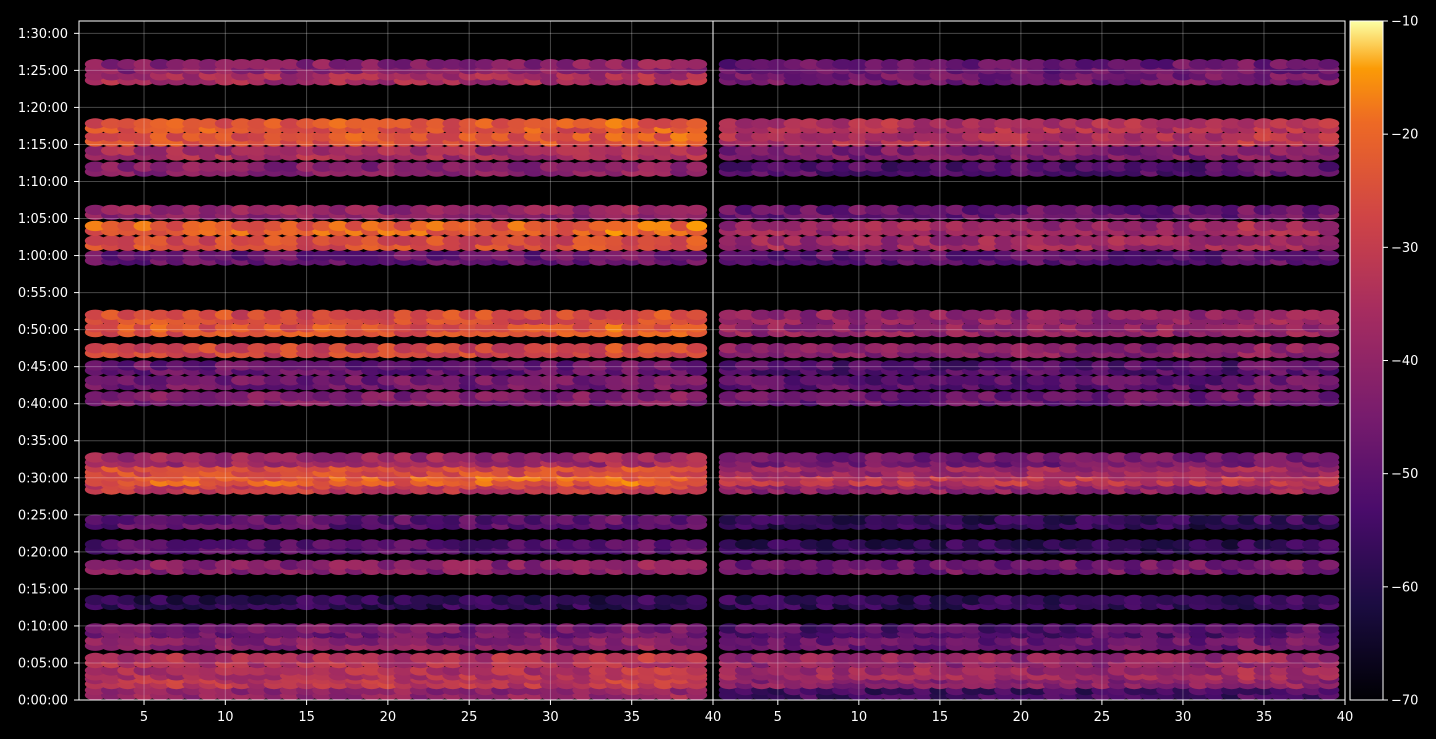 Image resolution: width=1436 pixels, height=739 pixels. Describe the element at coordinates (43, 552) in the screenshot. I see `y-tick-label: 0:20:00` at that location.